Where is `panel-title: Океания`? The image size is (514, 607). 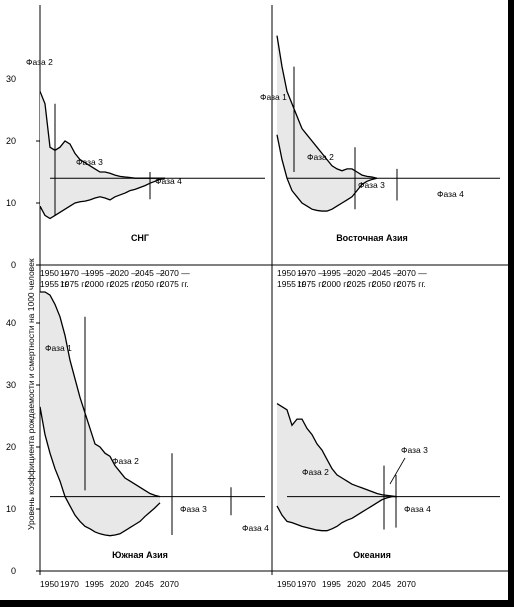
panel-title: Океания is located at coordinates (372, 555).